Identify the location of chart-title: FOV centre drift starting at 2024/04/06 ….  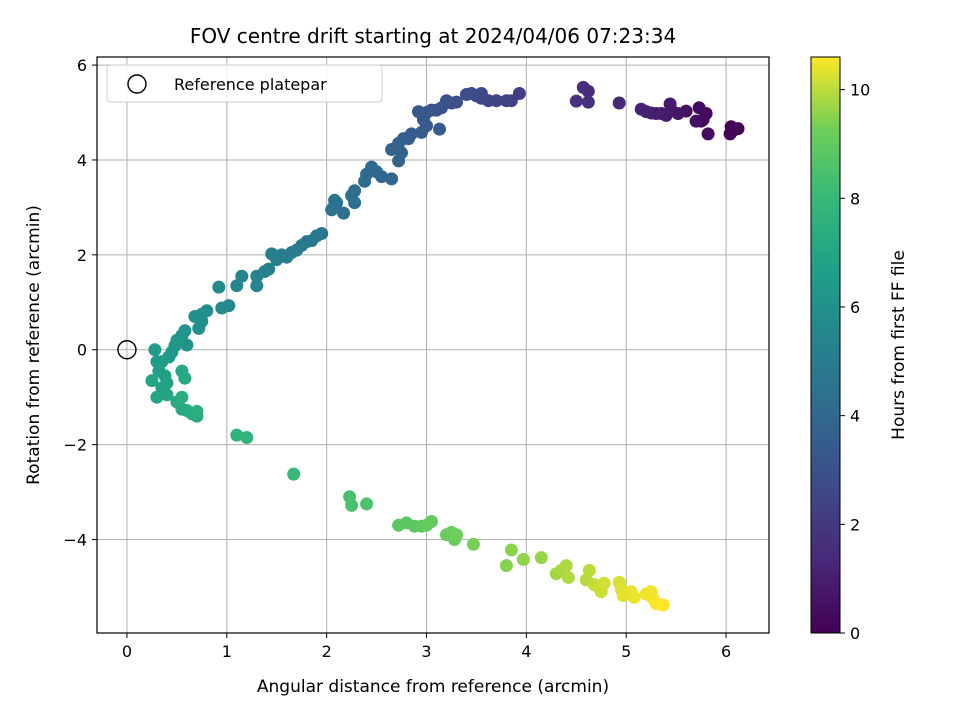
(433, 36).